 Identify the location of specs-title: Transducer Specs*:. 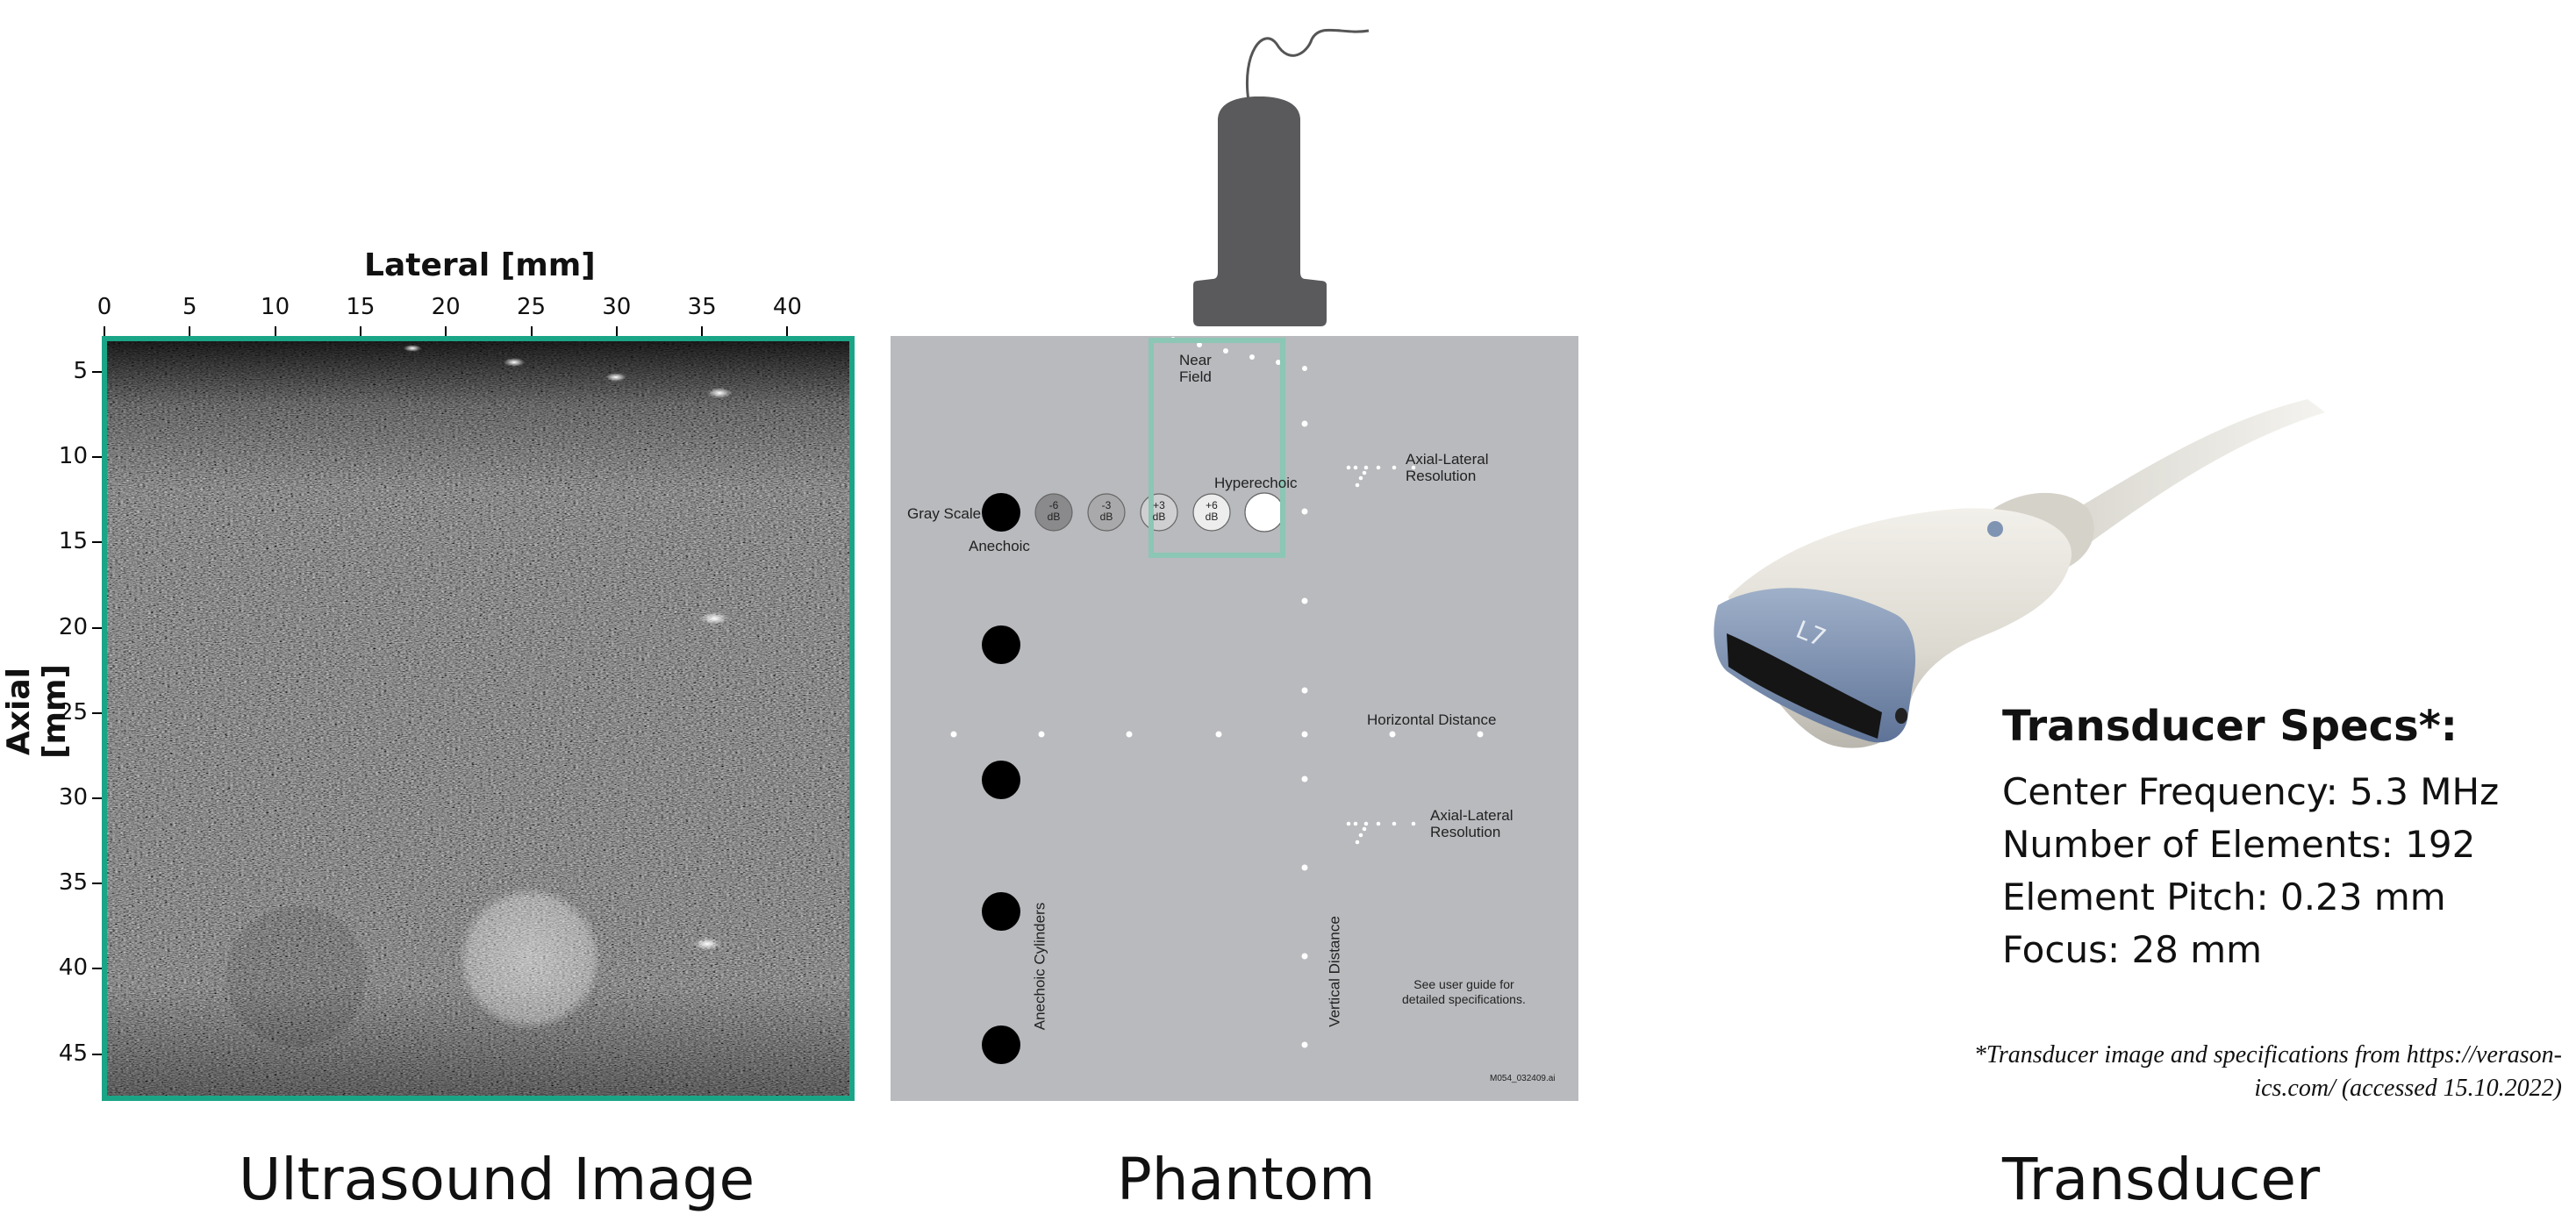
(2230, 726).